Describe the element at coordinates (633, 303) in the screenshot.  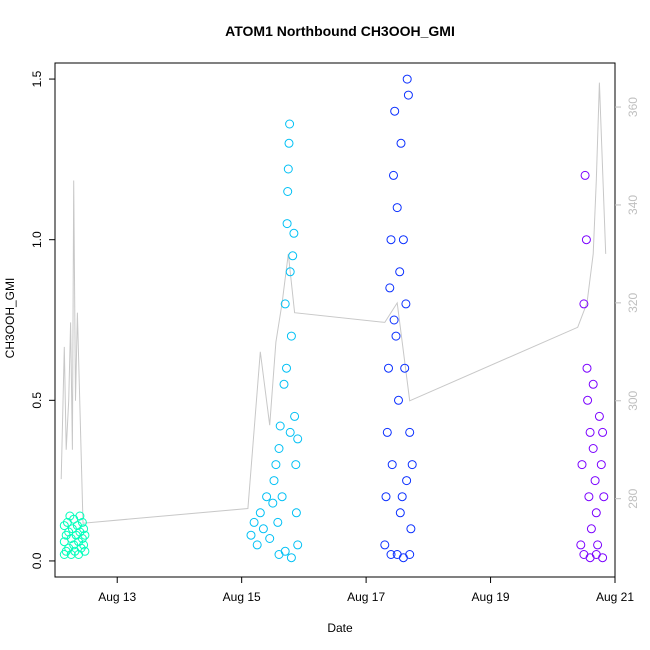
I see `y2-tick-label: 320` at that location.